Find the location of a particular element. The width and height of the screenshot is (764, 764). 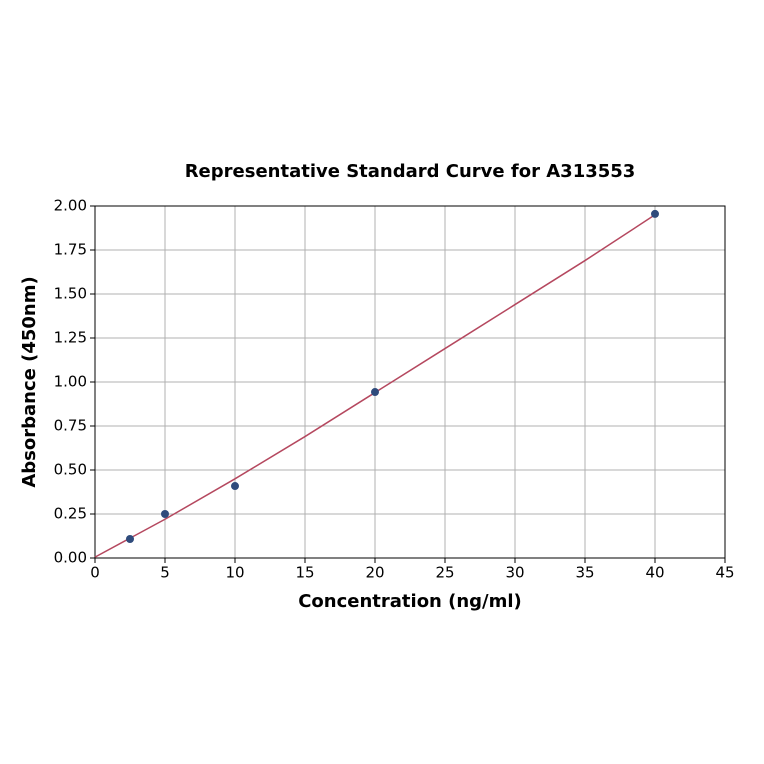

y-tick-label: 1.50 is located at coordinates (70, 294).